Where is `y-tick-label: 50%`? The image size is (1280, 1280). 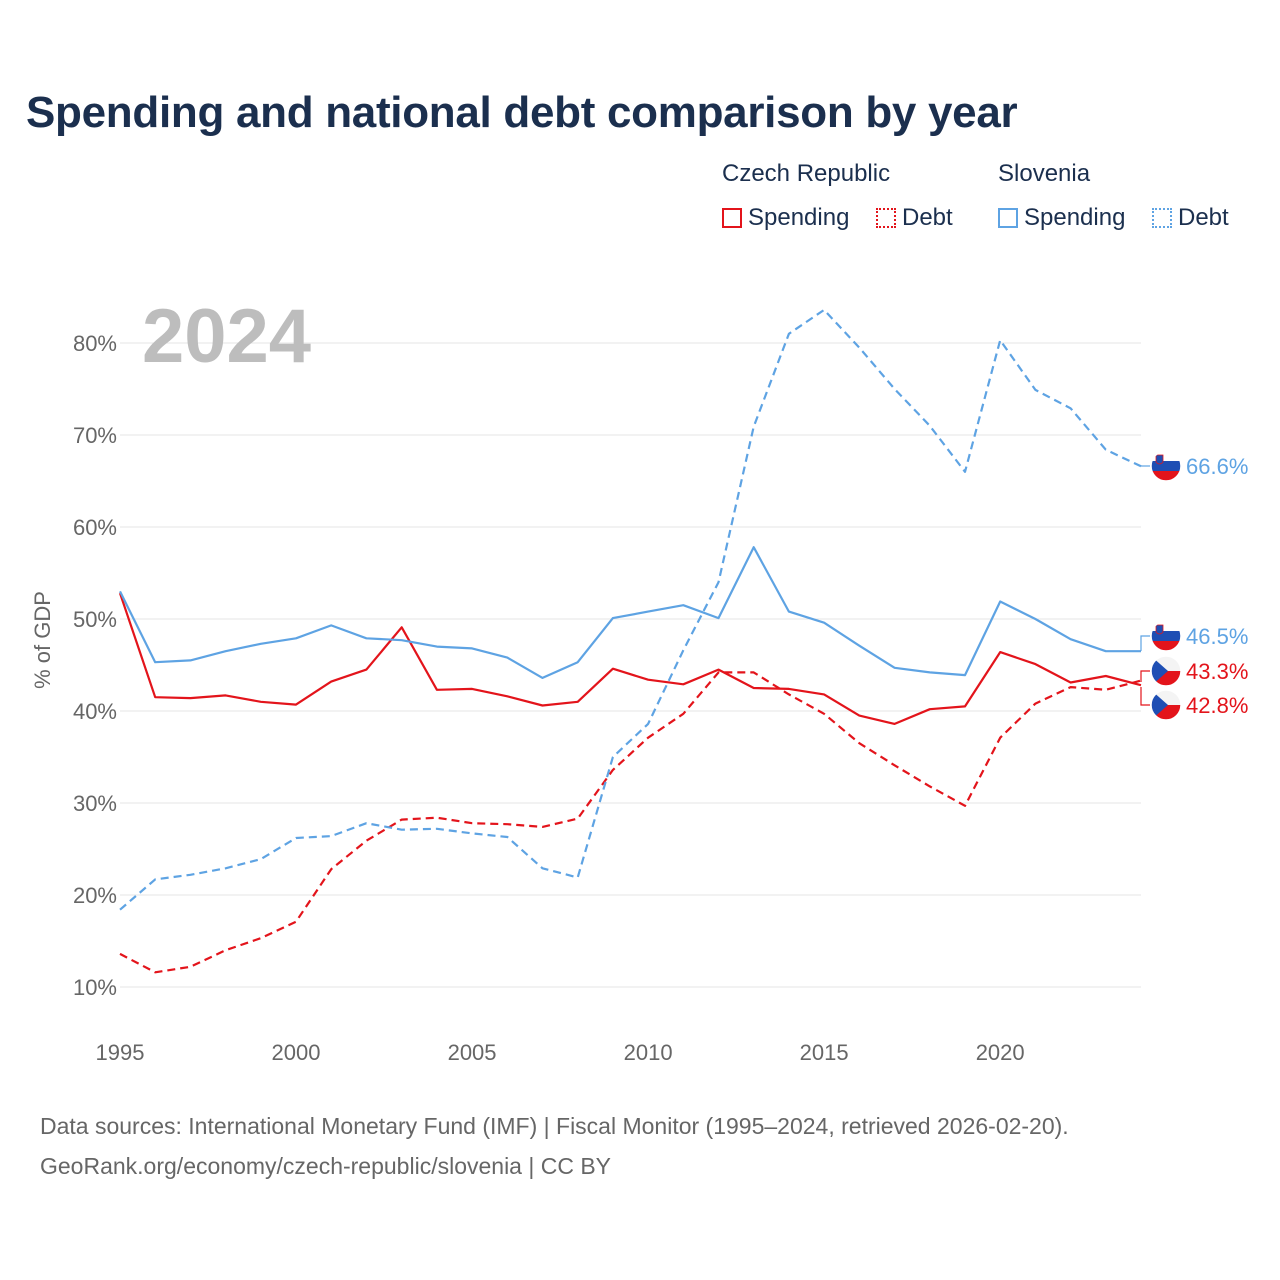 y-tick-label: 50% is located at coordinates (95, 619).